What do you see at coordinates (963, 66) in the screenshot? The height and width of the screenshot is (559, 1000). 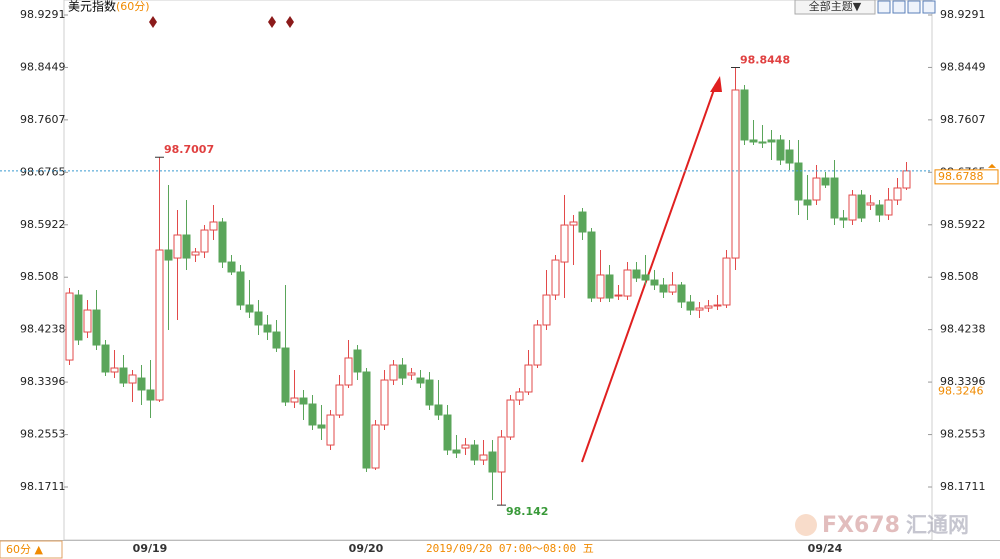 I see `y2-tick-label: 98.8449` at bounding box center [963, 66].